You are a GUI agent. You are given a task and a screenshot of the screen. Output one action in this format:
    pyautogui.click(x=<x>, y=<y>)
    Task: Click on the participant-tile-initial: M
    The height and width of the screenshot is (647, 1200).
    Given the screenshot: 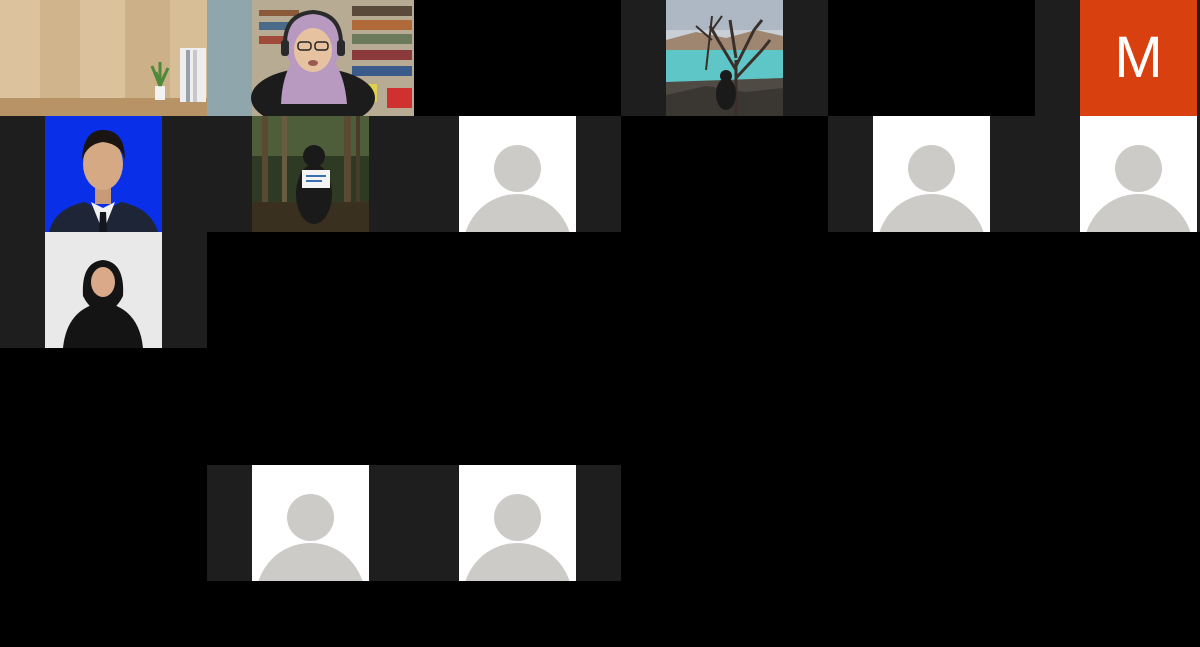 What is the action you would take?
    pyautogui.click(x=1117, y=58)
    